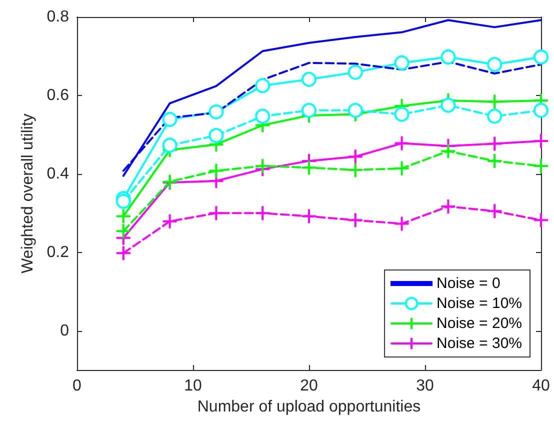 The image size is (554, 434). What do you see at coordinates (58, 252) in the screenshot?
I see `y-tick-label: 0.2` at bounding box center [58, 252].